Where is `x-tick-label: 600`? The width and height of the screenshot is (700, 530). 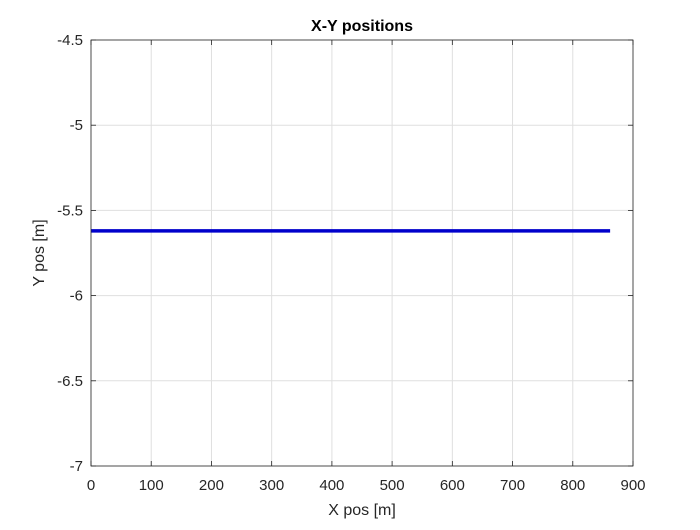 x-tick-label: 600 is located at coordinates (452, 485).